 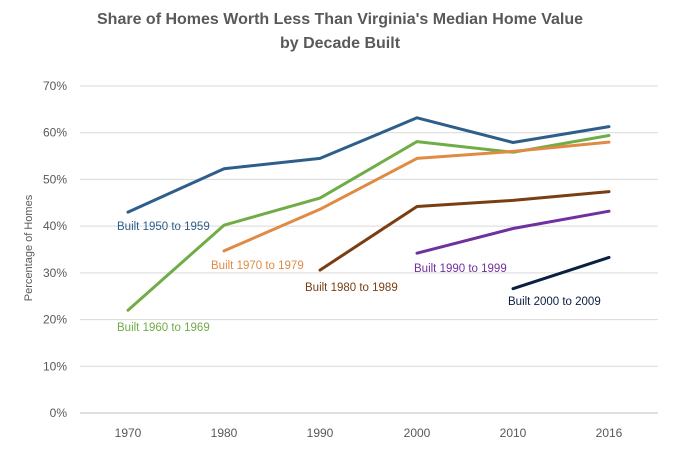 What do you see at coordinates (55, 86) in the screenshot?
I see `y-tick-label: 70%` at bounding box center [55, 86].